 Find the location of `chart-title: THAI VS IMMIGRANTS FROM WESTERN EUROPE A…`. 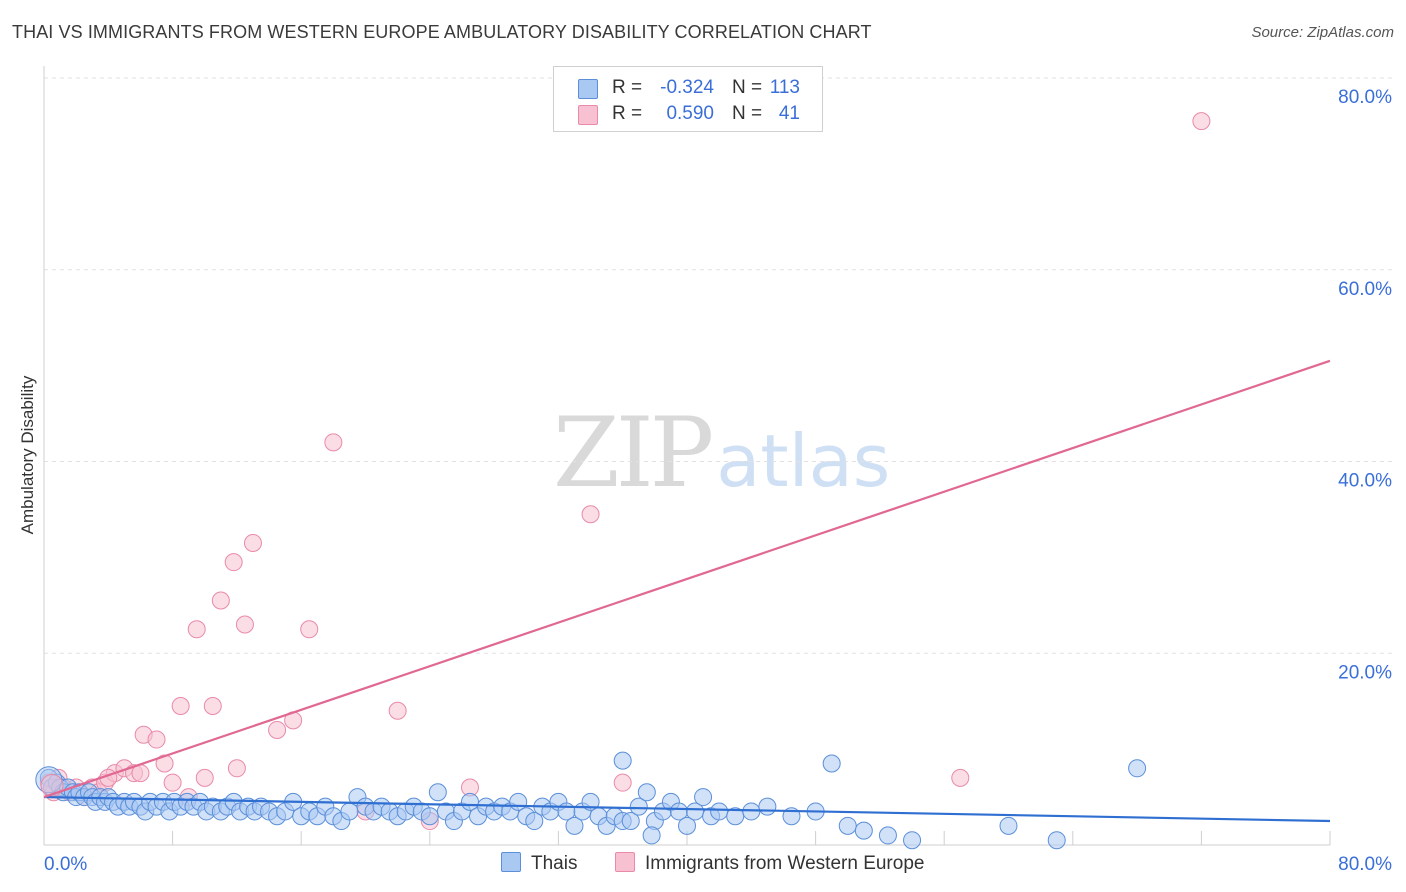

chart-title: THAI VS IMMIGRANTS FROM WESTERN EUROPE A… is located at coordinates (442, 32).